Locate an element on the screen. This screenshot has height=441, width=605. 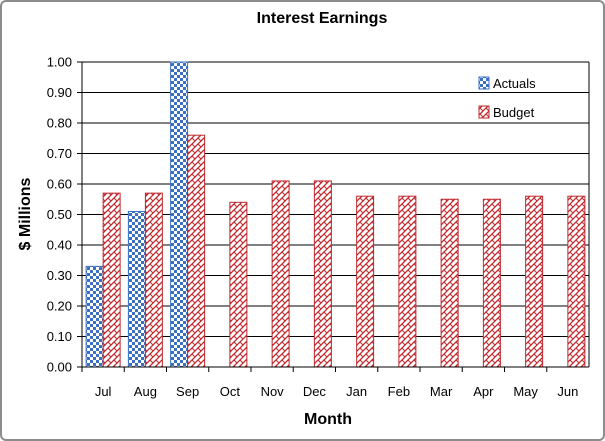
x-tick-label: Jun is located at coordinates (567, 391).